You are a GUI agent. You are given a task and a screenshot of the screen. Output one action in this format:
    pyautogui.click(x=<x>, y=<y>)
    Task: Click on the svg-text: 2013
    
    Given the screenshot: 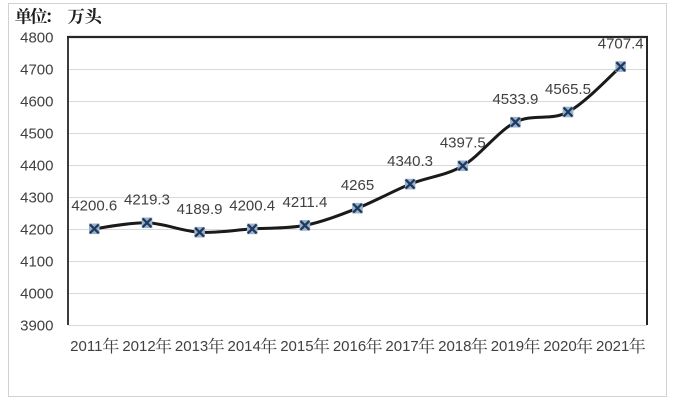 What is the action you would take?
    pyautogui.click(x=191, y=346)
    